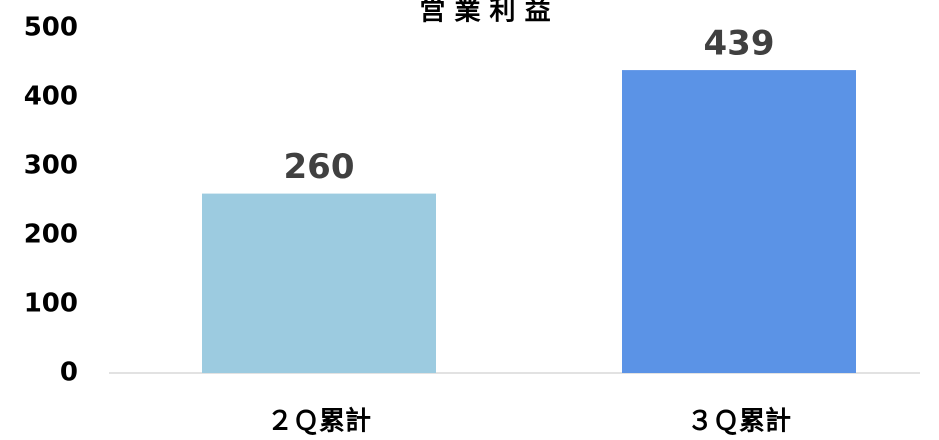 Image resolution: width=939 pixels, height=440 pixels. What do you see at coordinates (484, 13) in the screenshot?
I see `chart-title: 営 業 利 益` at bounding box center [484, 13].